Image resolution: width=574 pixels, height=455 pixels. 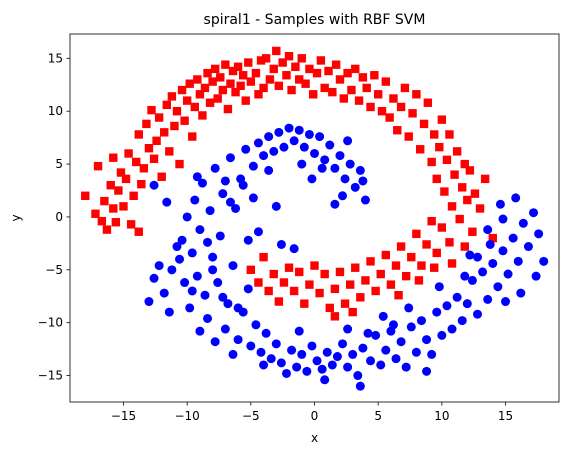 I want to click on x-tick-label: −5, so click(x=251, y=416).